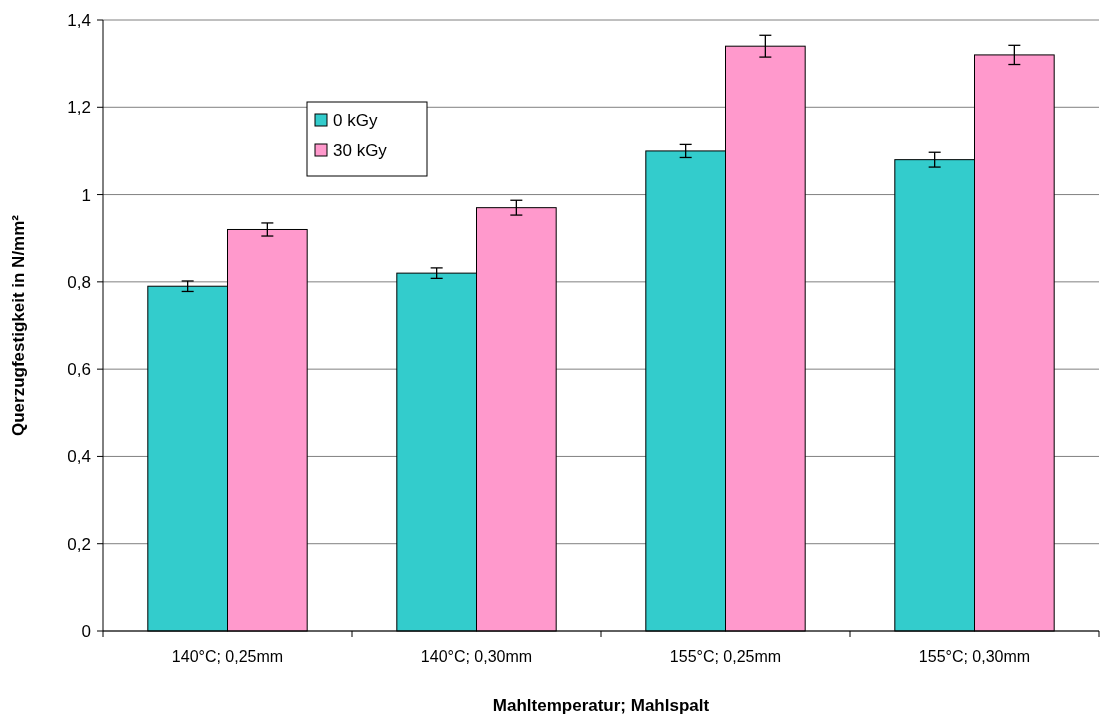 This screenshot has width=1107, height=727. I want to click on x-tick-label: 140°C; 0,25mm, so click(227, 656).